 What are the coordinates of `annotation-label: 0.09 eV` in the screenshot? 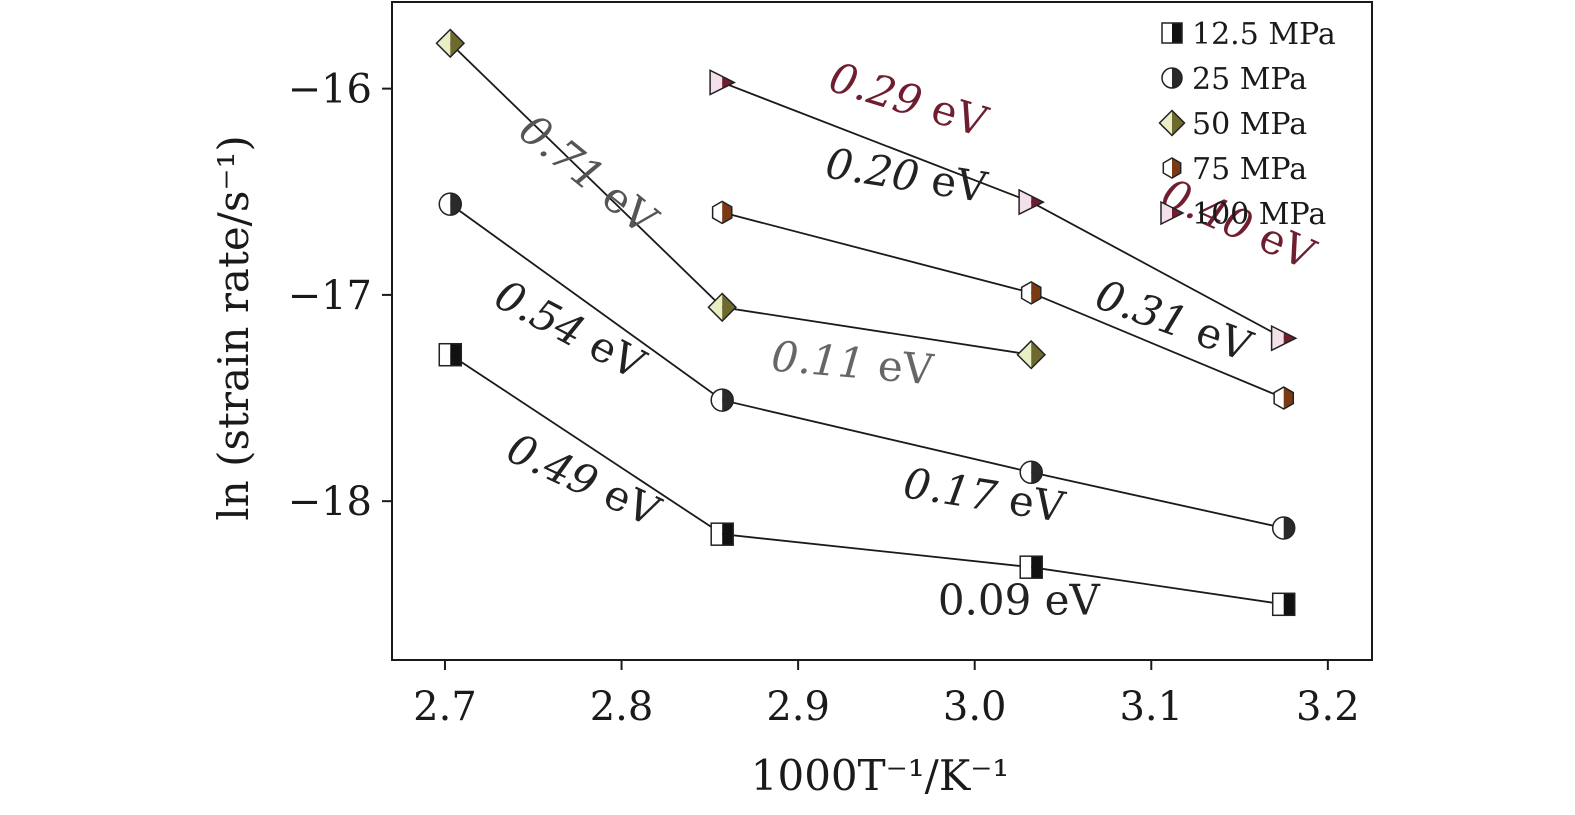 It's located at (1019, 600).